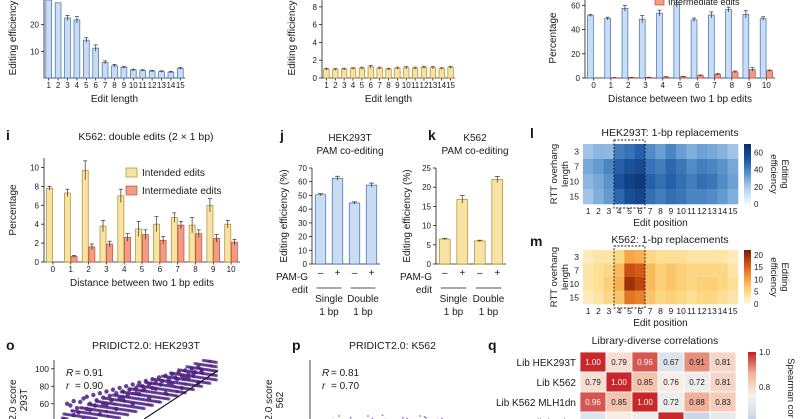 This screenshot has width=800, height=419. I want to click on panel-o-stat-R-symbol: R, so click(69, 373).